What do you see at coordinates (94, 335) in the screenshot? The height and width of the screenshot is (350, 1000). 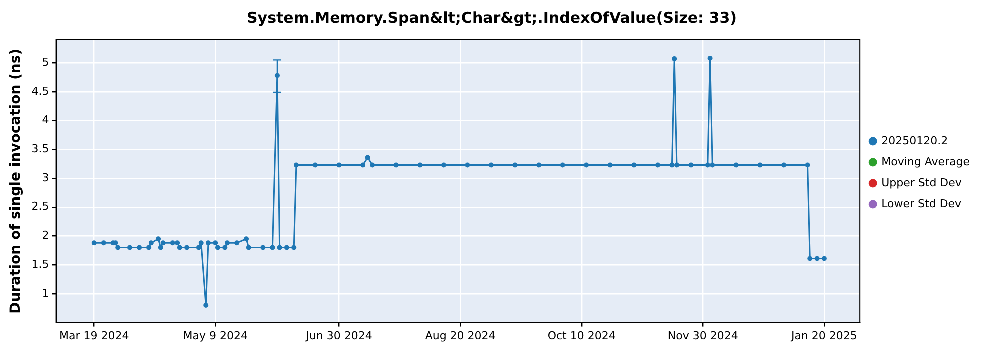 I see `x-tick-label: Mar 19 2024` at bounding box center [94, 335].